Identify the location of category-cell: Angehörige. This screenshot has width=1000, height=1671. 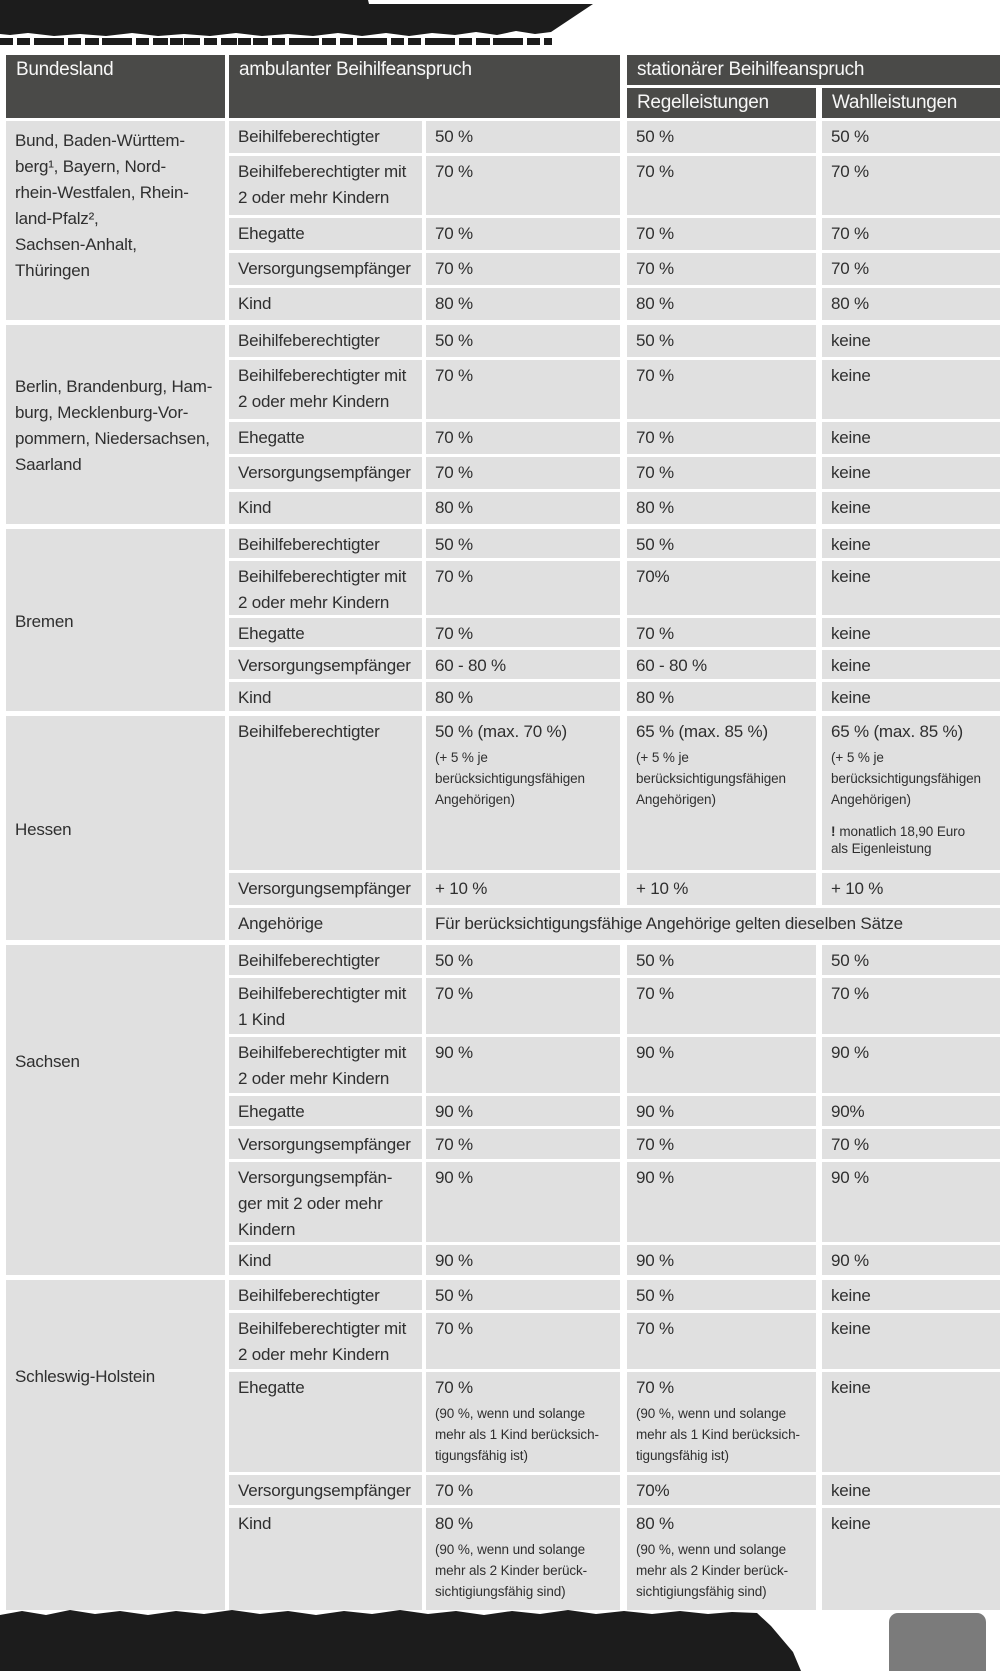
(325, 924).